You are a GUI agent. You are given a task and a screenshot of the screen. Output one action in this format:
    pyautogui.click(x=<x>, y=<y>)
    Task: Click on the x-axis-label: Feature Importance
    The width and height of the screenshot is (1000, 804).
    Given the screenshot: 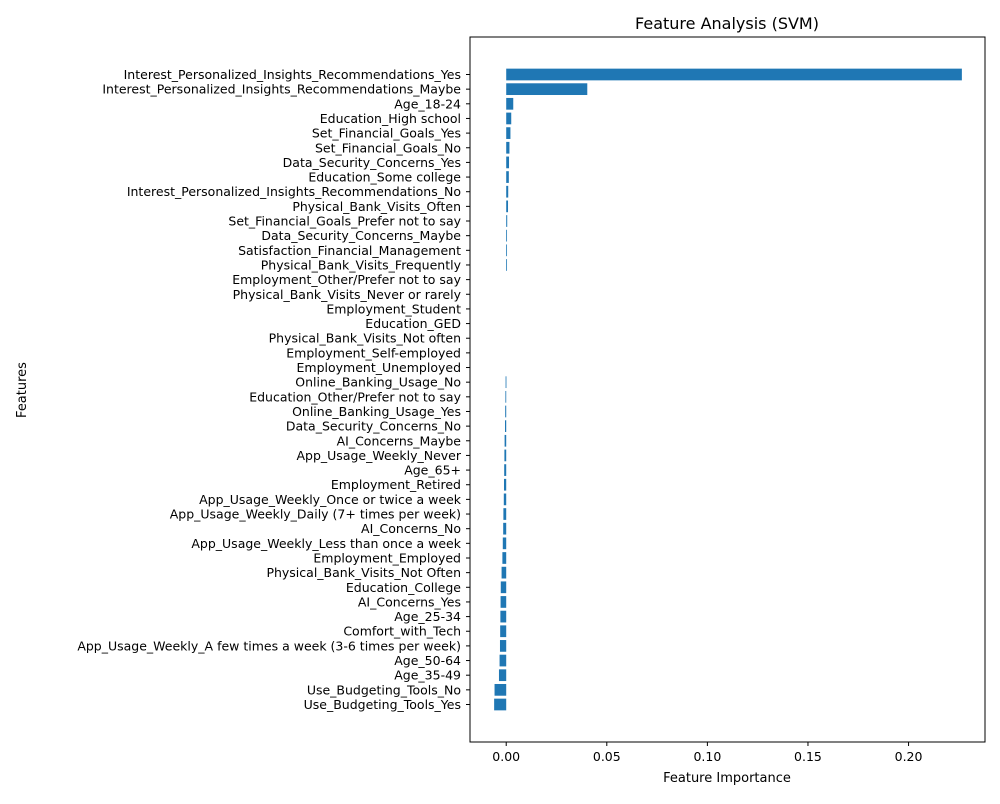 What is the action you would take?
    pyautogui.click(x=727, y=778)
    